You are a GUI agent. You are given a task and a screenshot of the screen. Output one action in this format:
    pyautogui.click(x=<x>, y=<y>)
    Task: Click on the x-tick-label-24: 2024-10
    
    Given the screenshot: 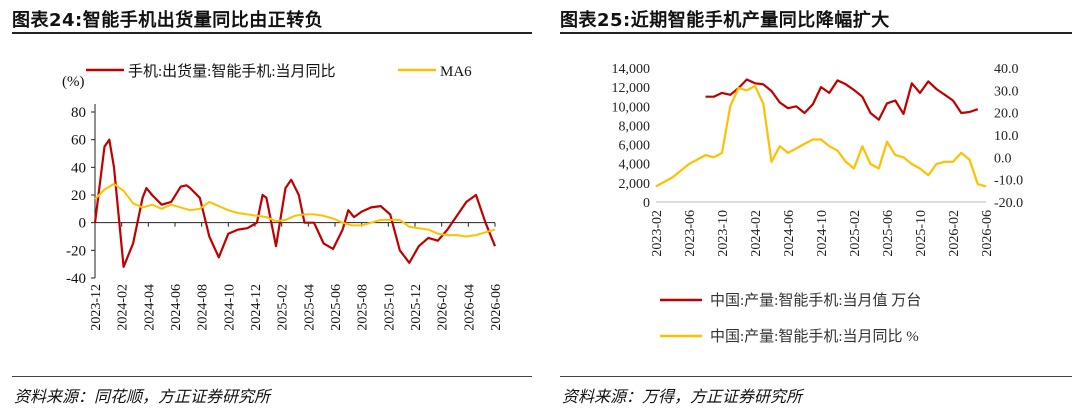 What is the action you would take?
    pyautogui.click(x=229, y=307)
    